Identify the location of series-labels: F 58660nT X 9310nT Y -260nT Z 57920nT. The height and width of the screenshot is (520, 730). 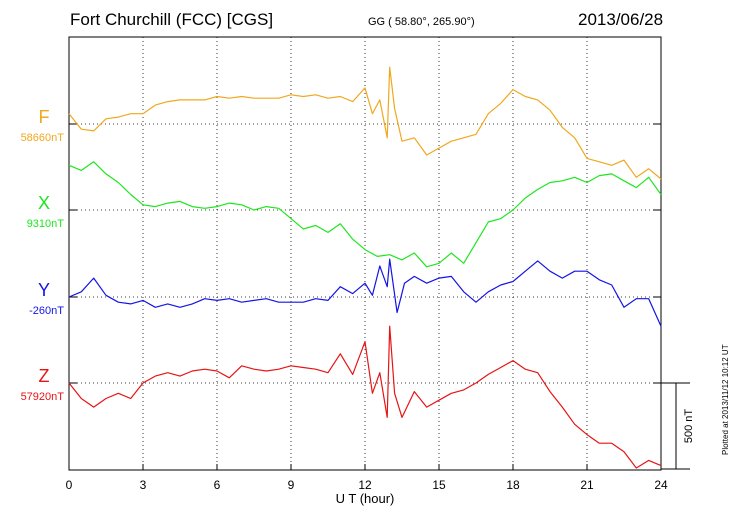
(43, 255).